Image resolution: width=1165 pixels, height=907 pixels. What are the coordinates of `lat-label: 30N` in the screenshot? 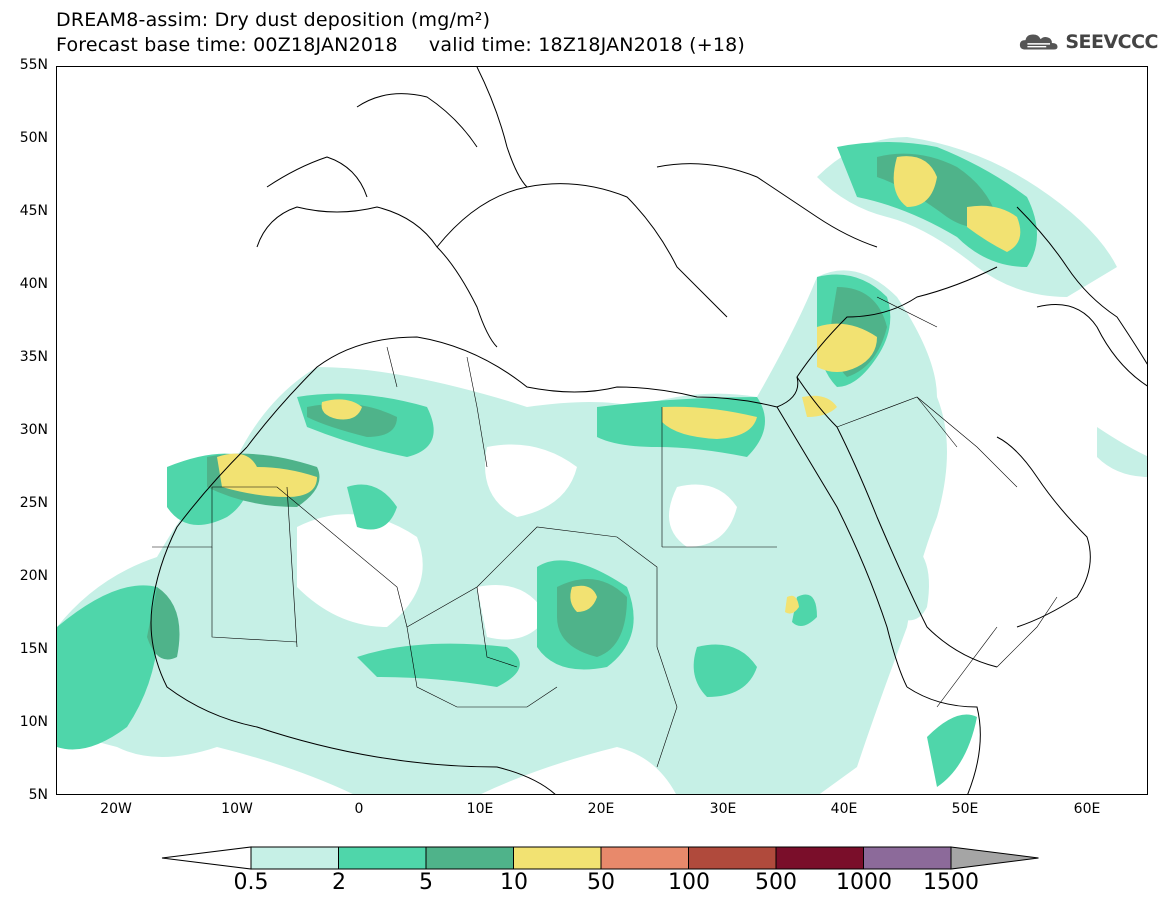 It's located at (33, 430).